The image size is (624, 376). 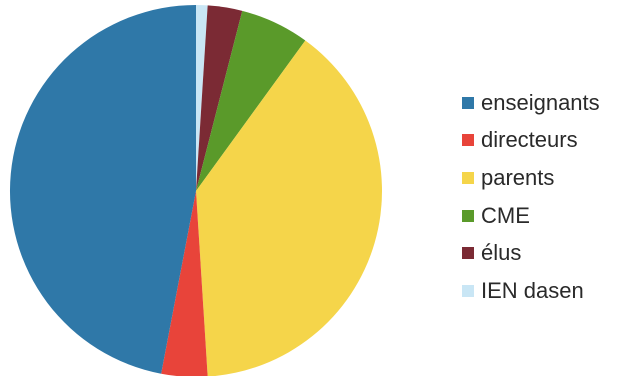 What do you see at coordinates (202, 98) in the screenshot?
I see `pie-slice-ien-dasen` at bounding box center [202, 98].